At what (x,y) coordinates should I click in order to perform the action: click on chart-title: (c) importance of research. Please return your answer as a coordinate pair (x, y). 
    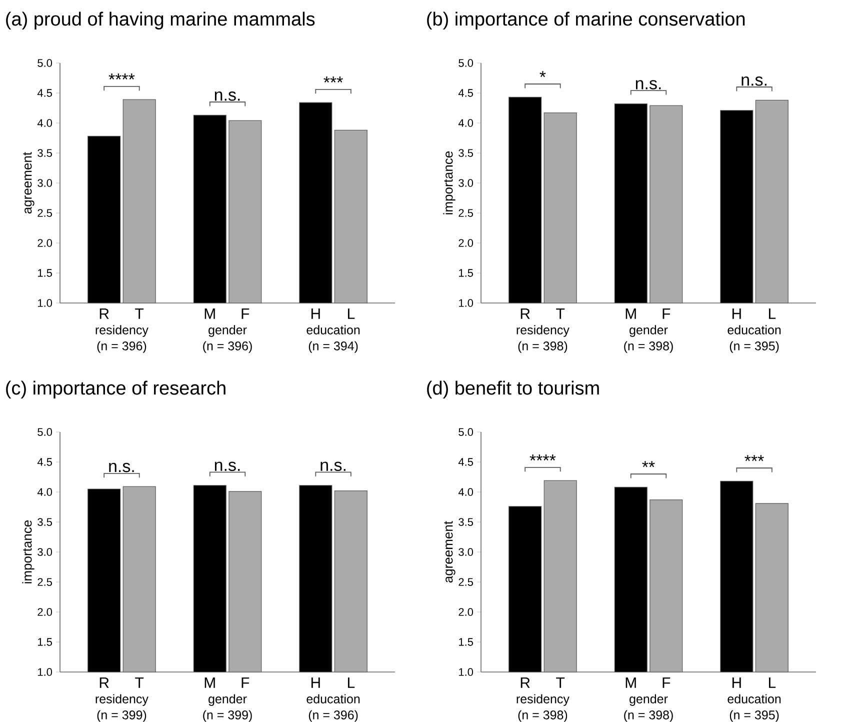
    Looking at the image, I should click on (116, 389).